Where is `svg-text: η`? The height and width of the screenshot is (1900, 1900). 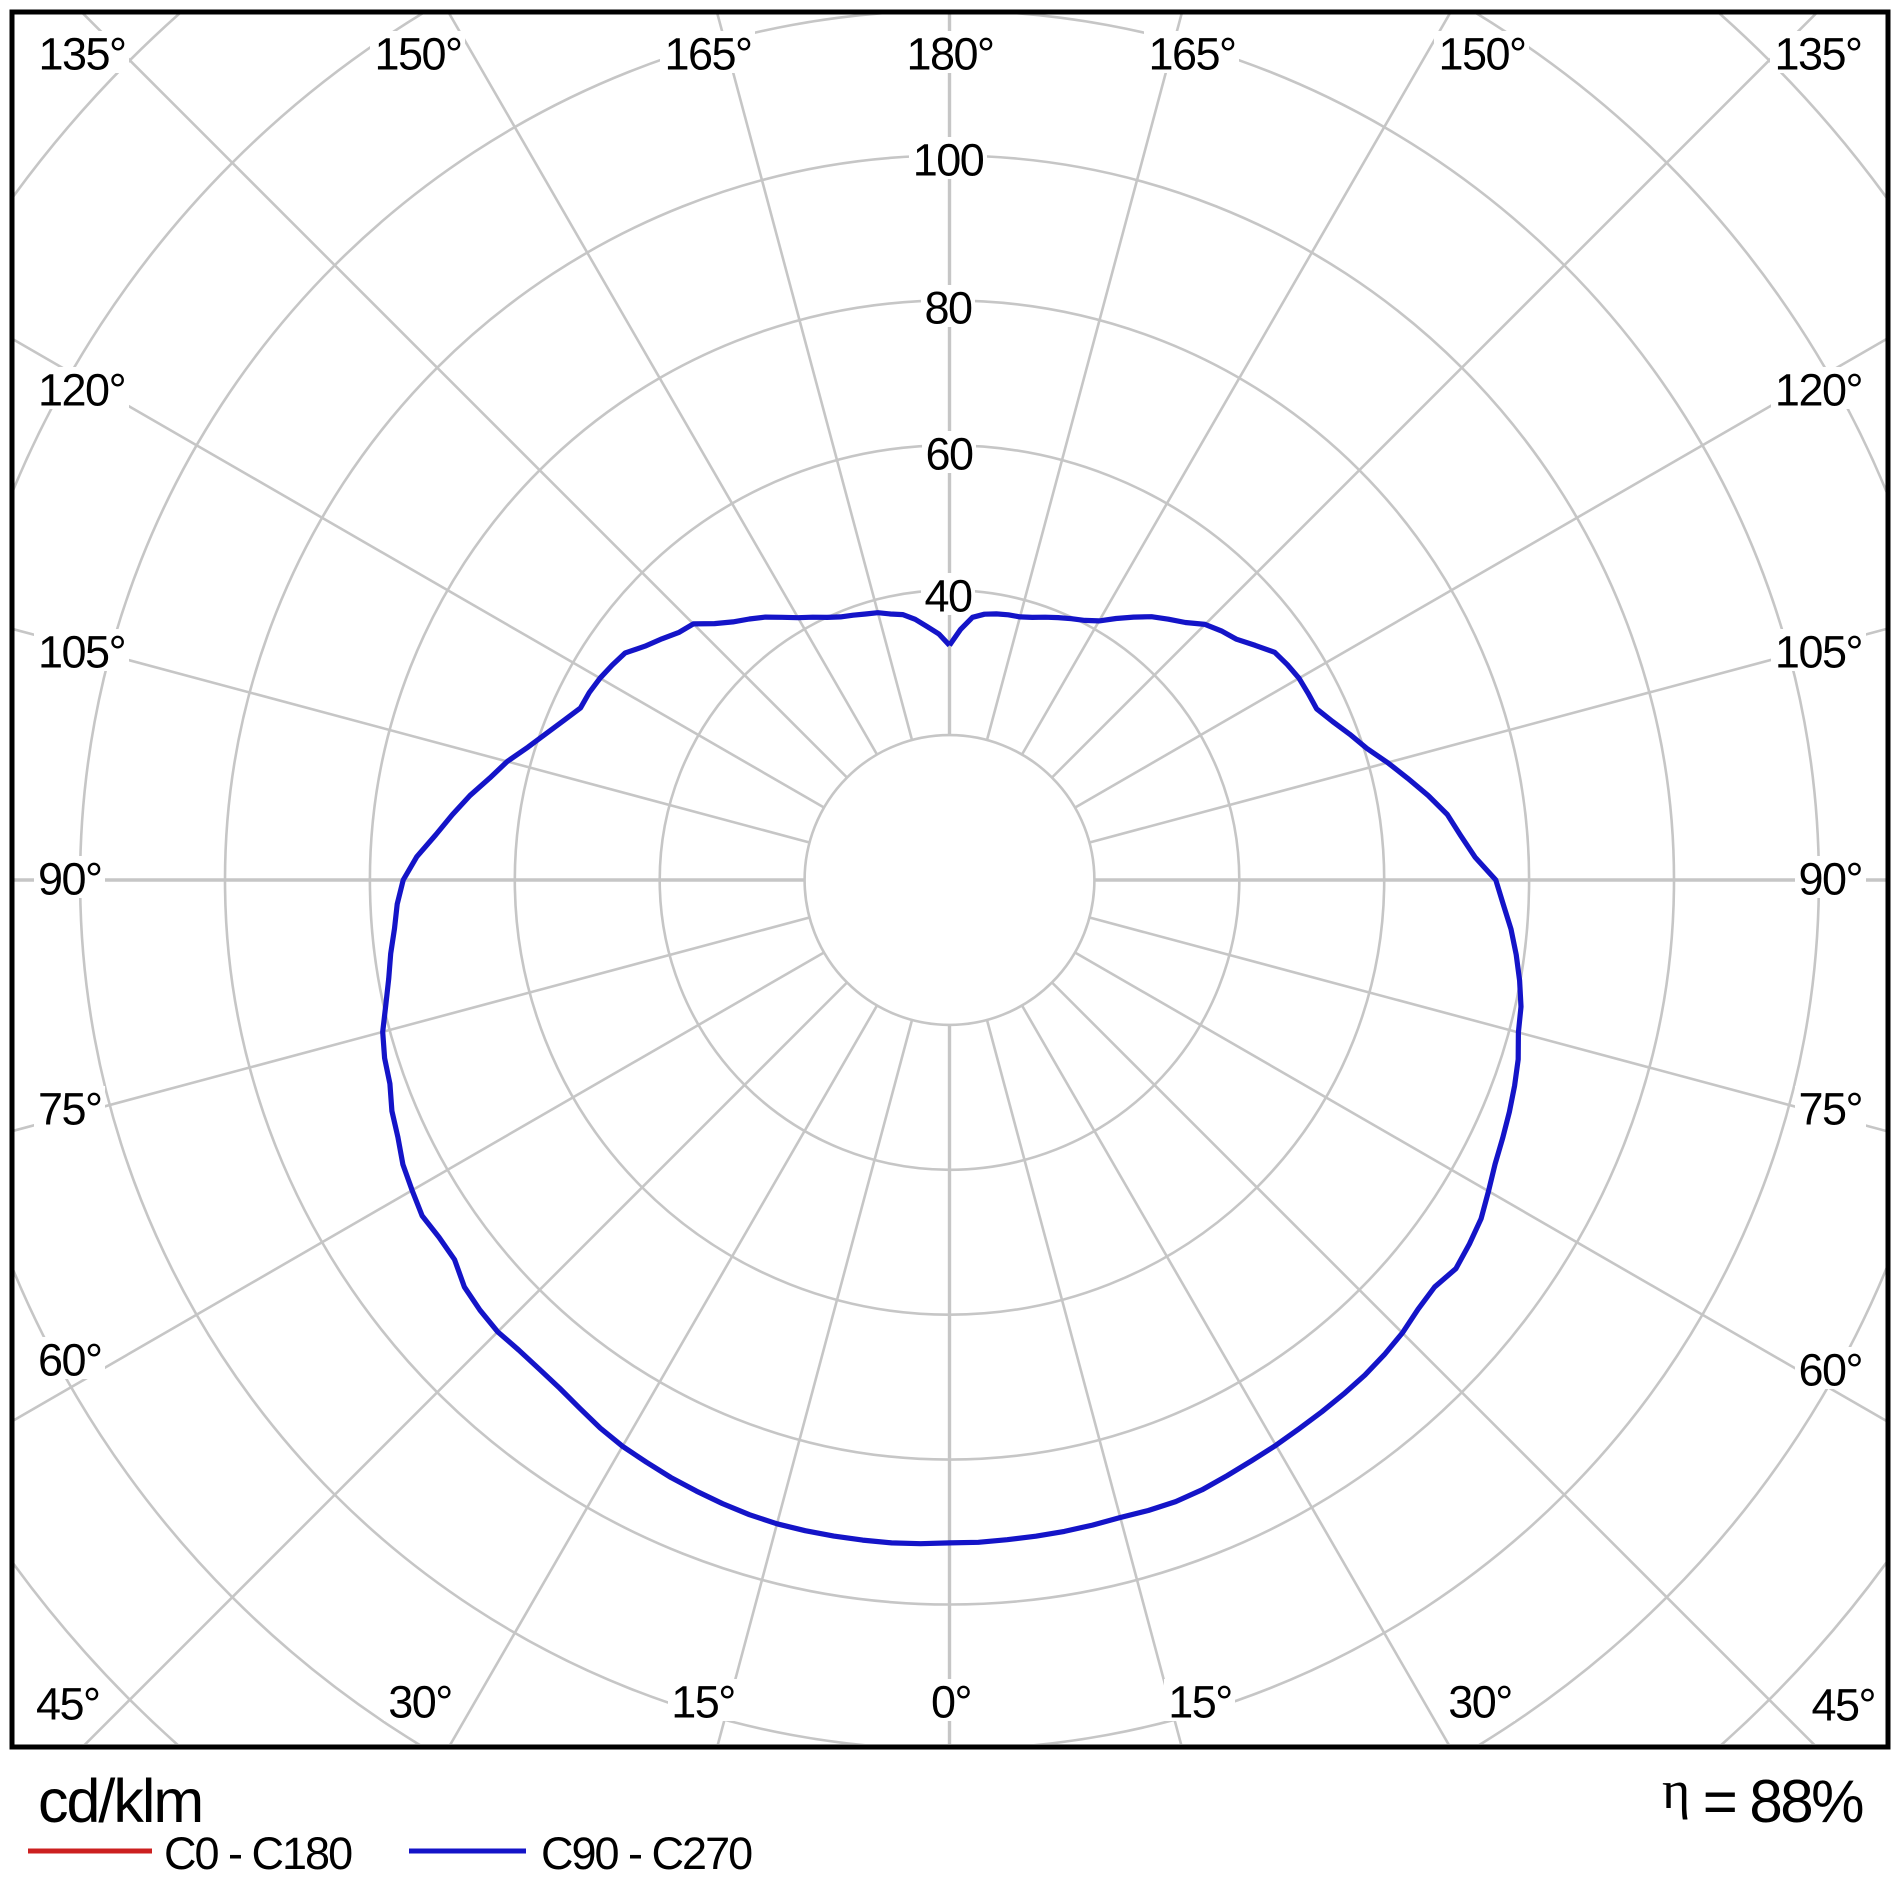 svg-text: η is located at coordinates (1675, 1790).